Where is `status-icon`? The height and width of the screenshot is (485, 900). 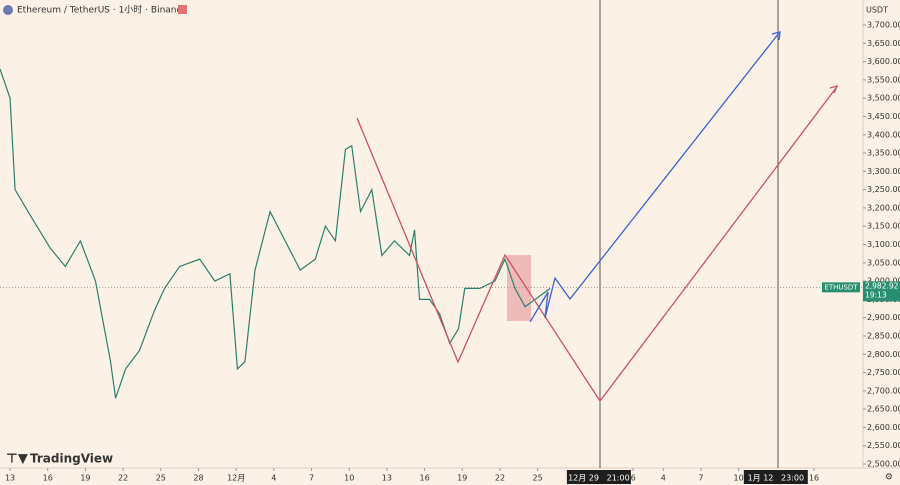 status-icon is located at coordinates (182, 9).